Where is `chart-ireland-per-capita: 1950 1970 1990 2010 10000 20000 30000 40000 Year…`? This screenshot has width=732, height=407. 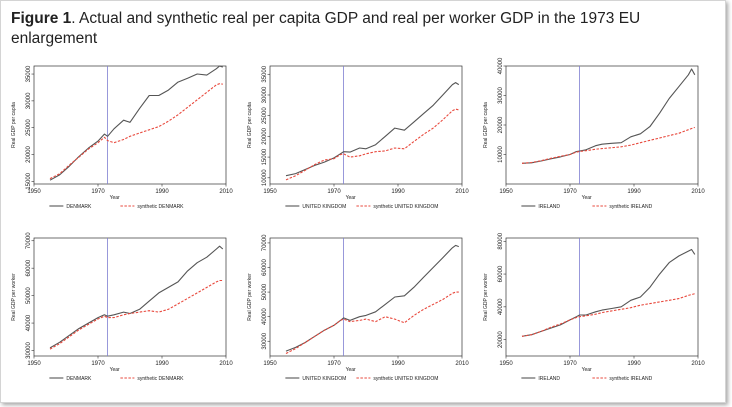
chart-ireland-per-capita: 1950 1970 1990 2010 10000 20000 30000 40000 Year… is located at coordinates (594, 133).